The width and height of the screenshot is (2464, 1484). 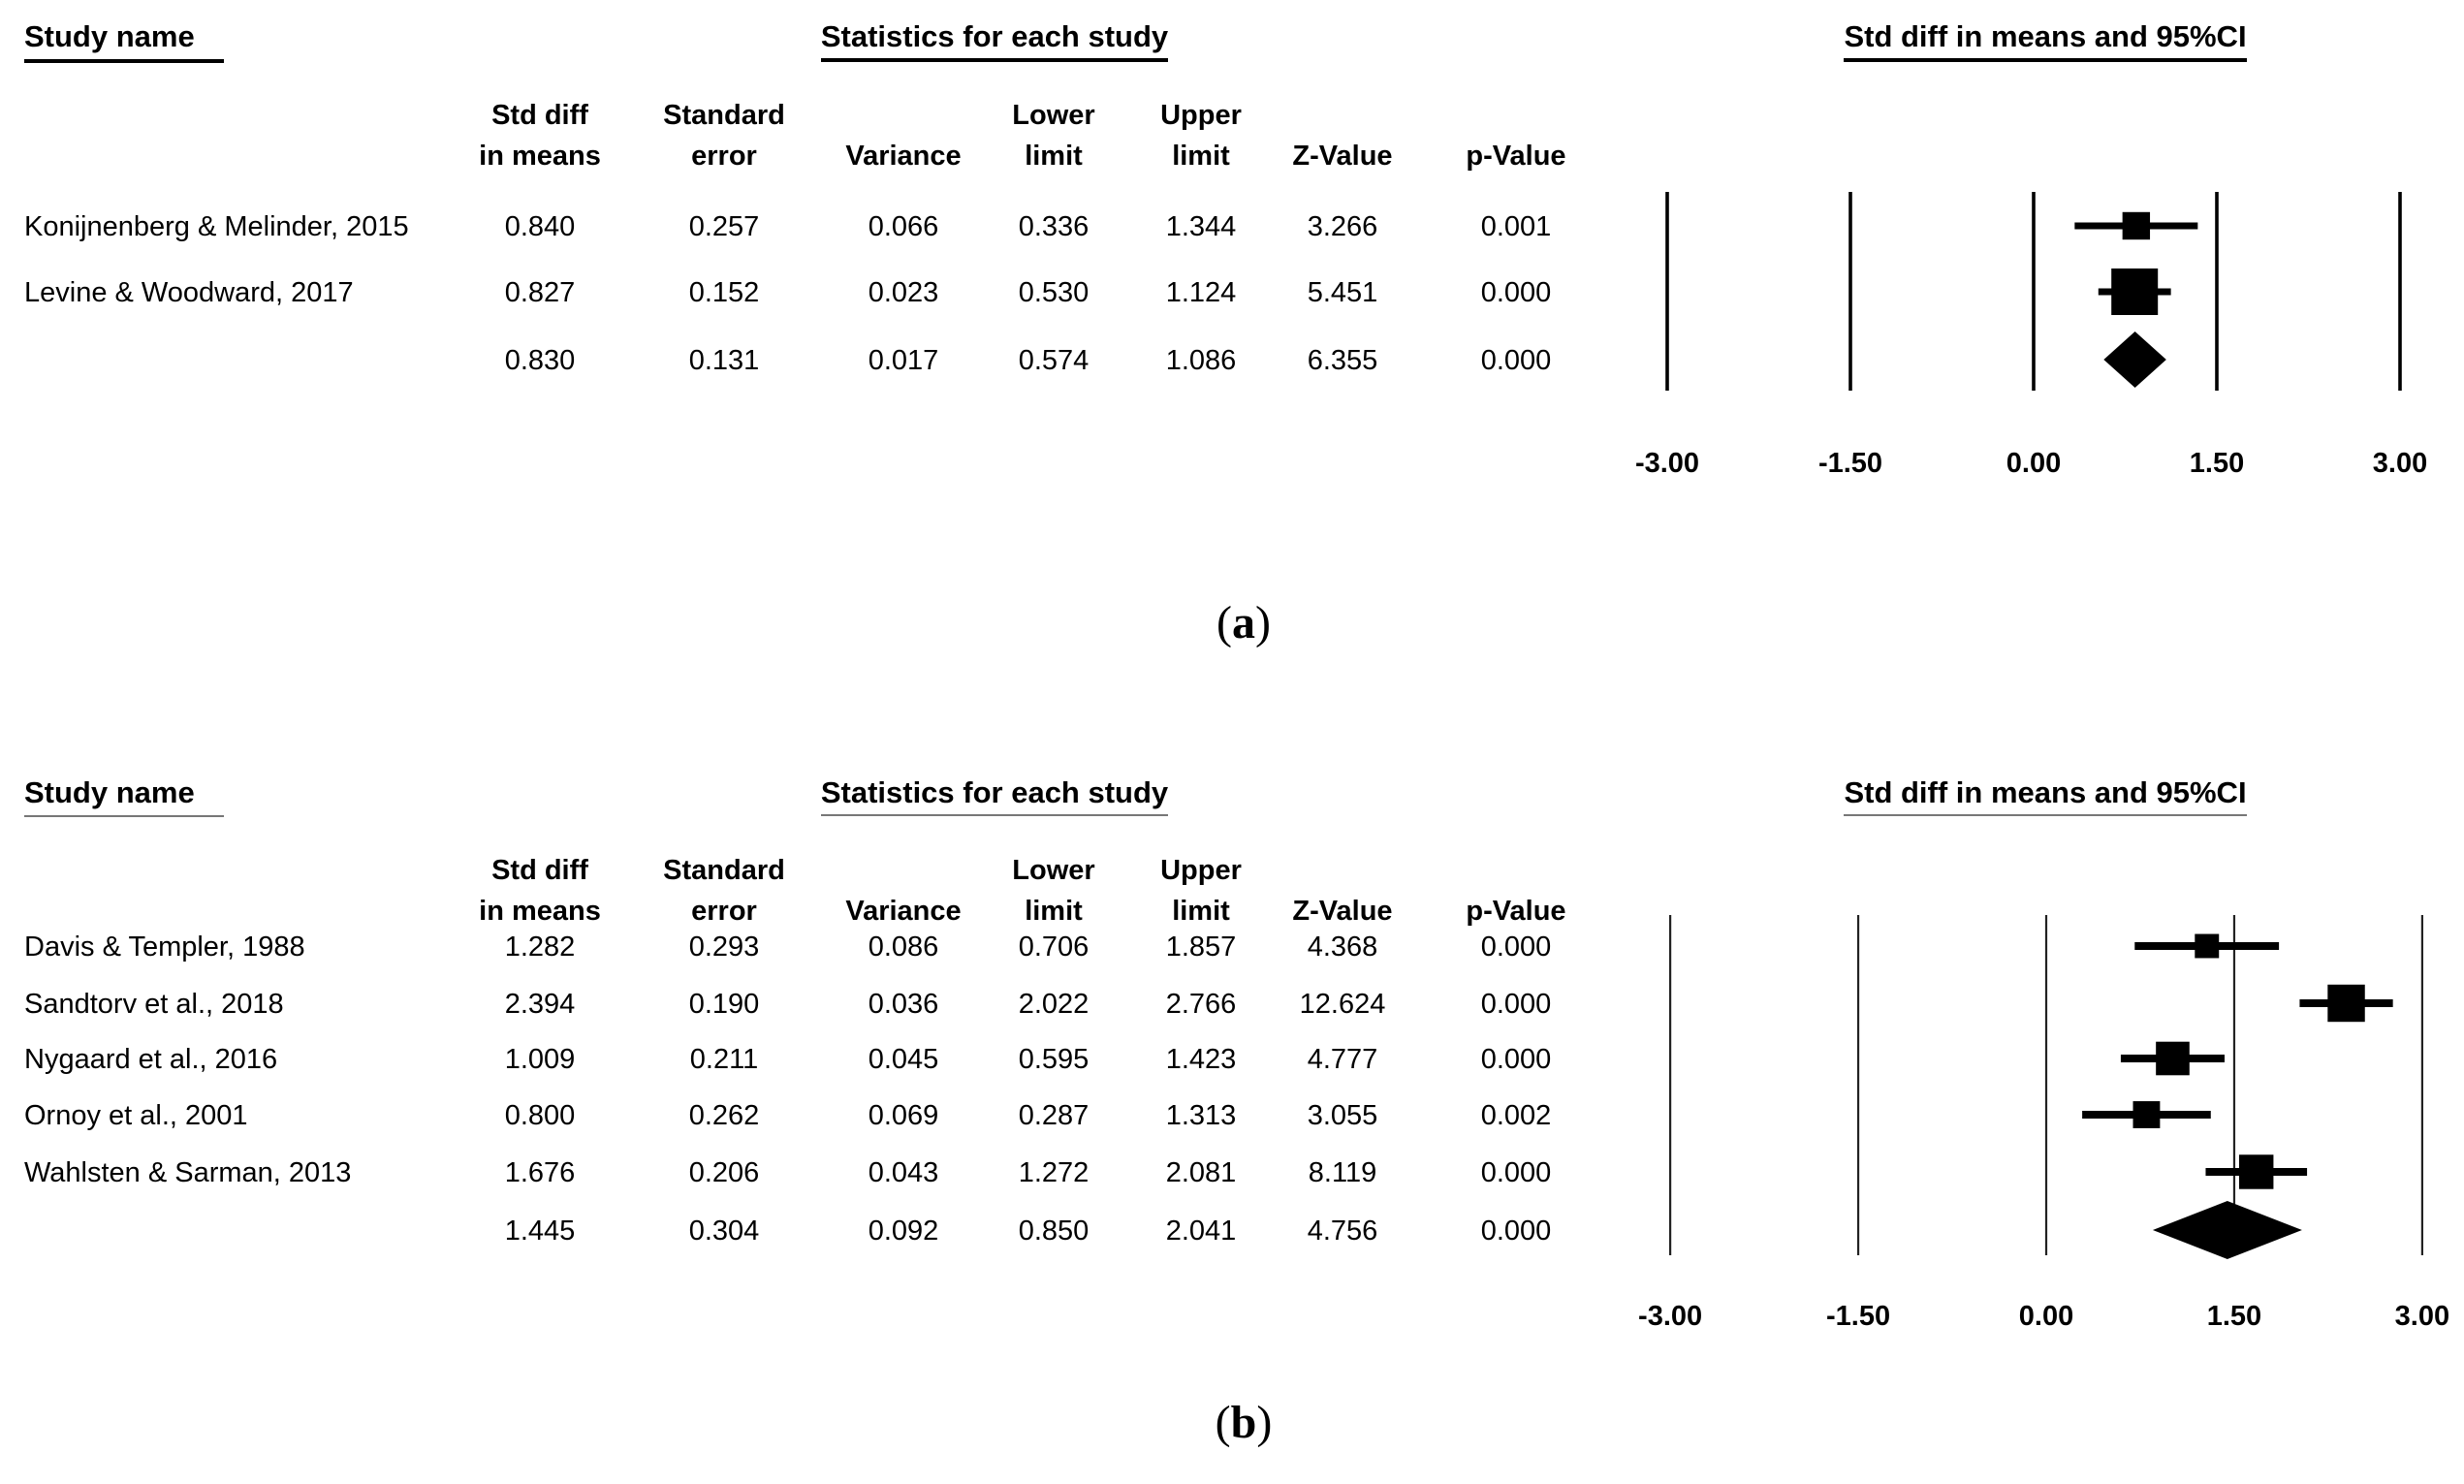 I want to click on axis-tick-label: 0.00, so click(x=2046, y=1316).